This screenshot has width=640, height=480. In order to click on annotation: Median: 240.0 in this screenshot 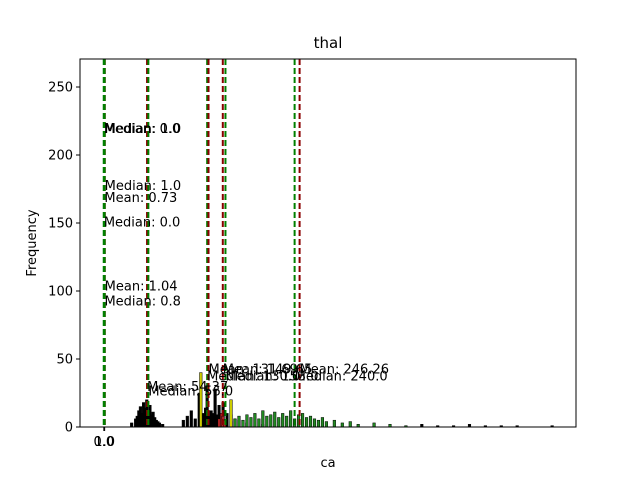, I will do `click(341, 376)`.